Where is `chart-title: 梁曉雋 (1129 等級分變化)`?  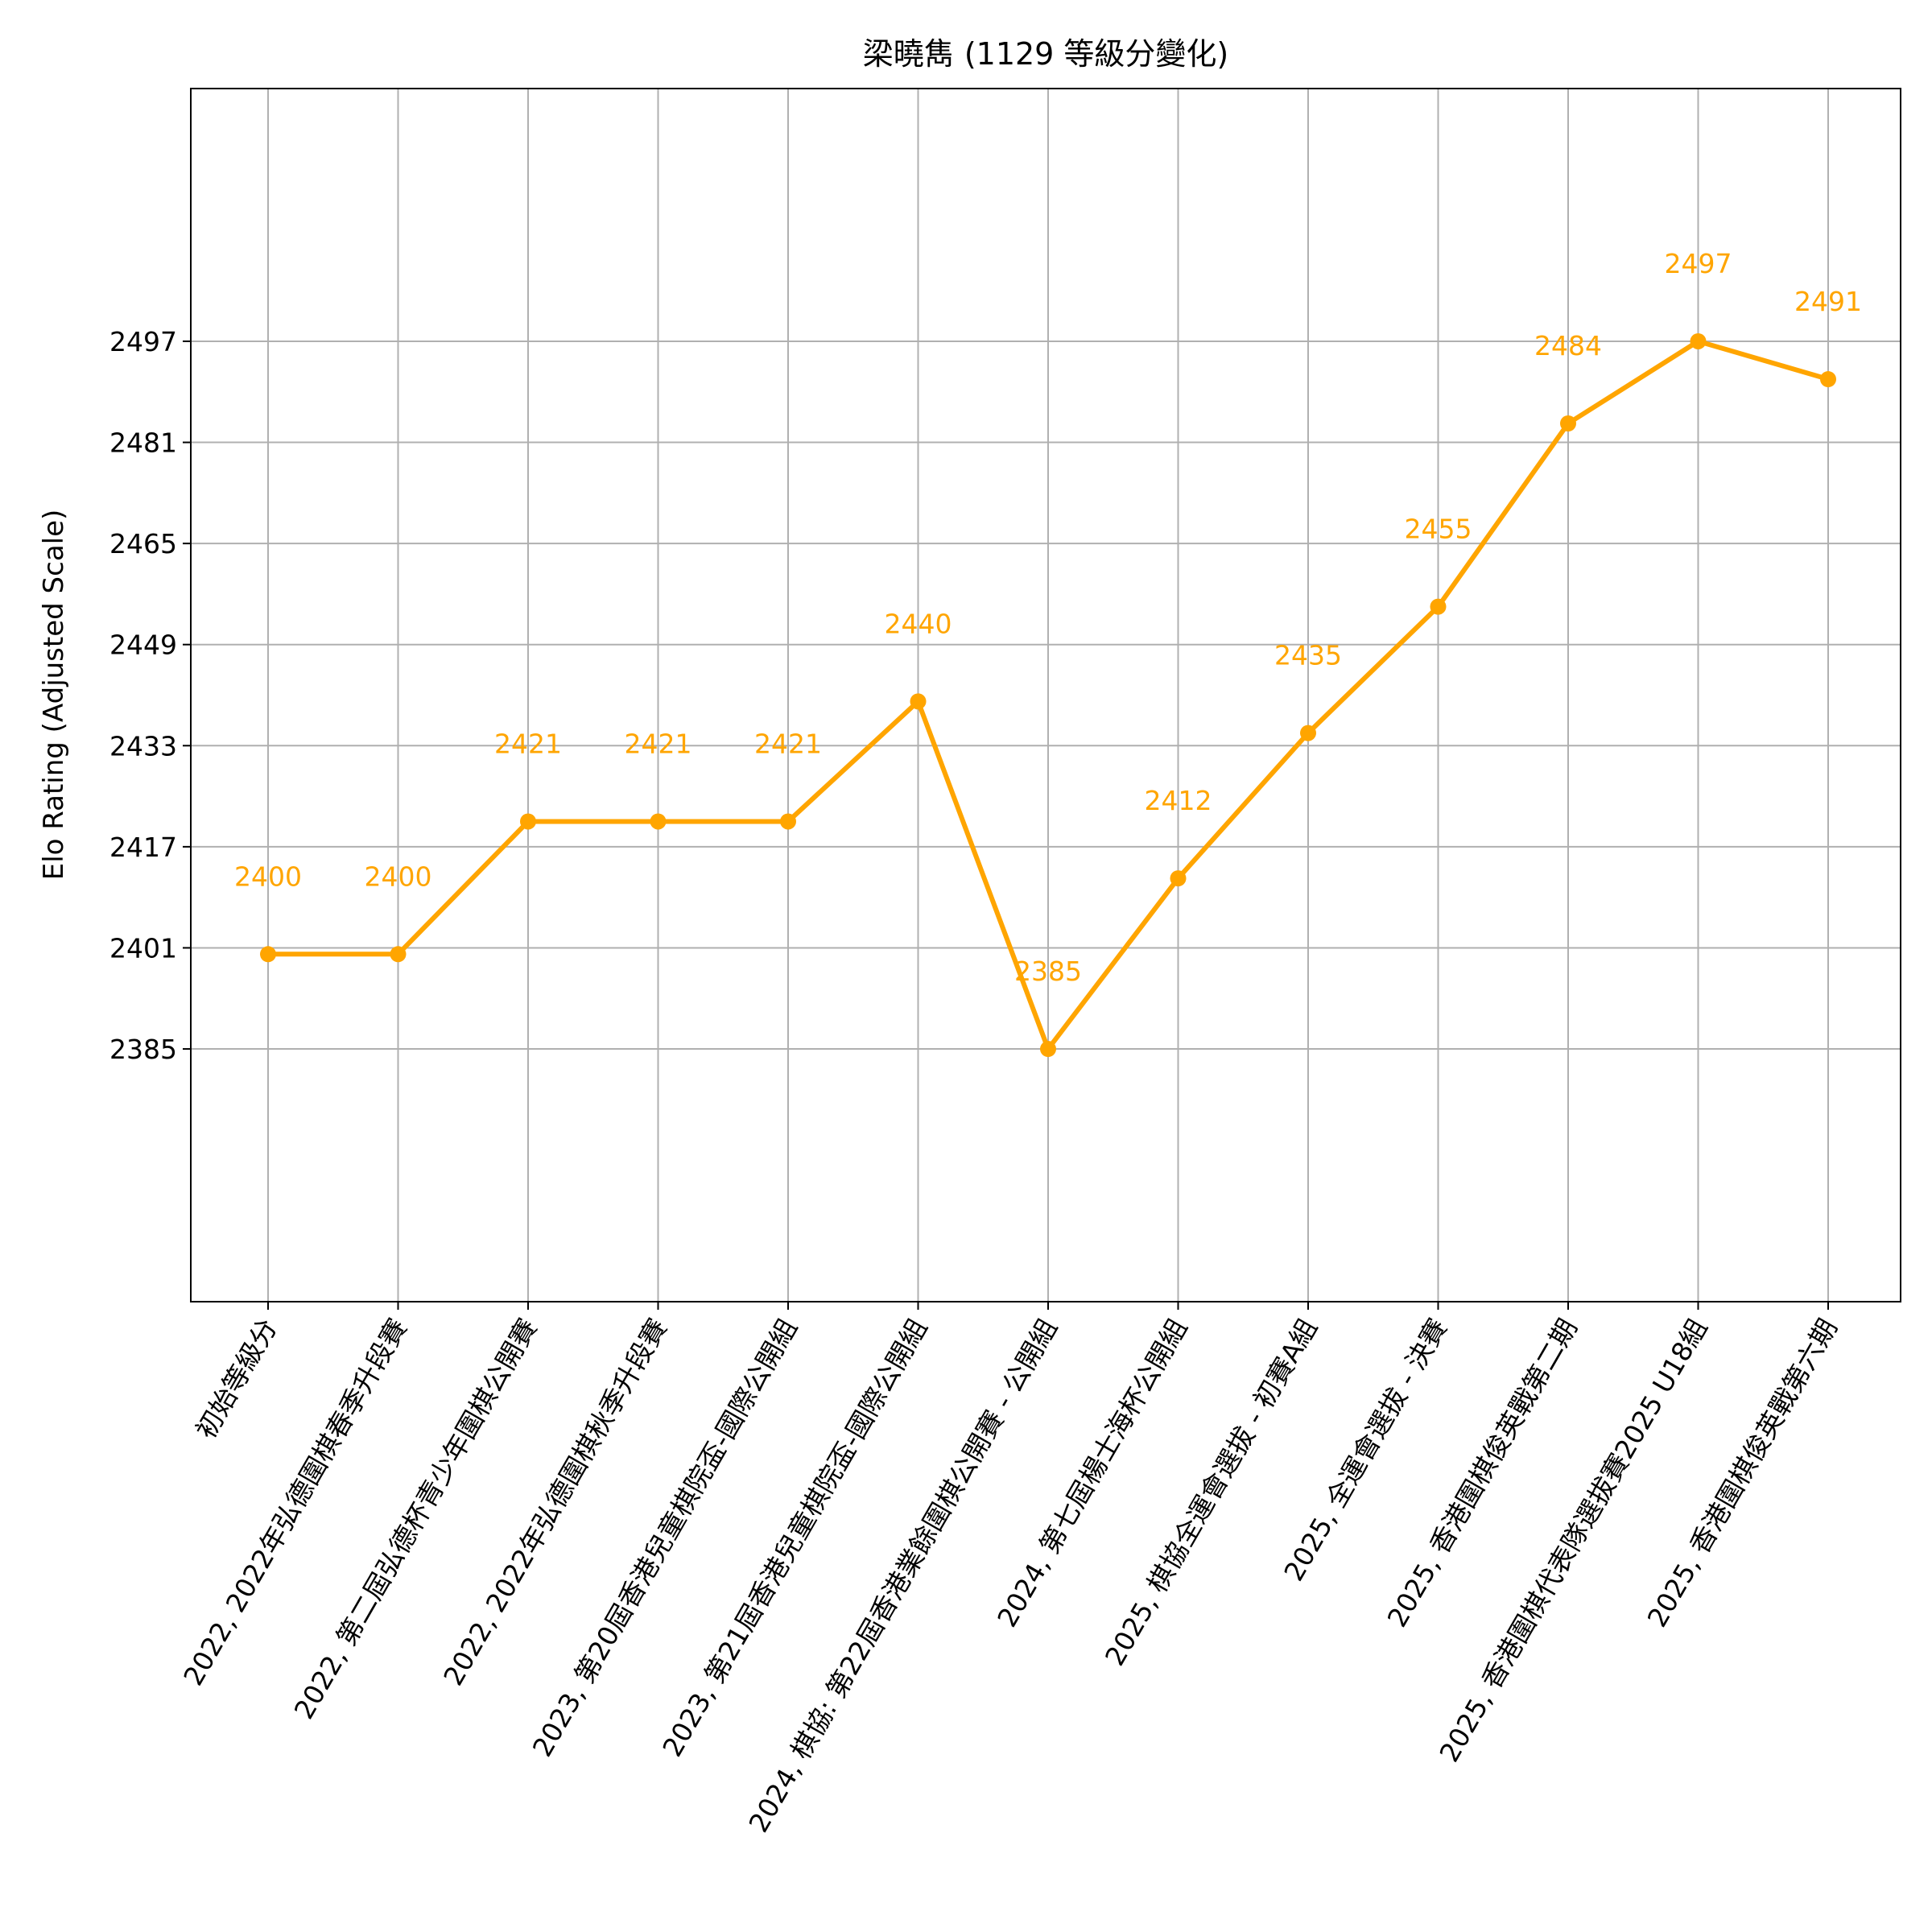 chart-title: 梁曉雋 (1129 等級分變化) is located at coordinates (1046, 54).